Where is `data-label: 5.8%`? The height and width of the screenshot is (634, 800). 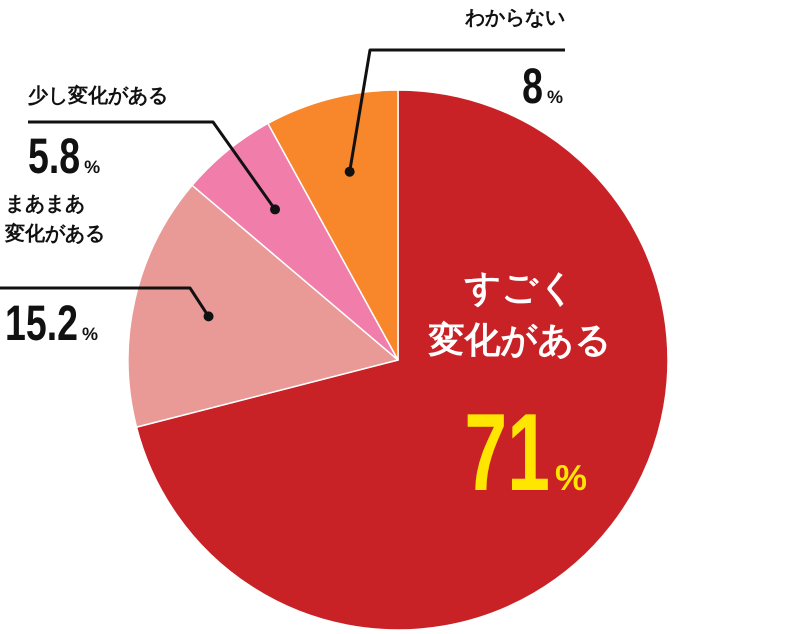 data-label: 5.8% is located at coordinates (64, 156).